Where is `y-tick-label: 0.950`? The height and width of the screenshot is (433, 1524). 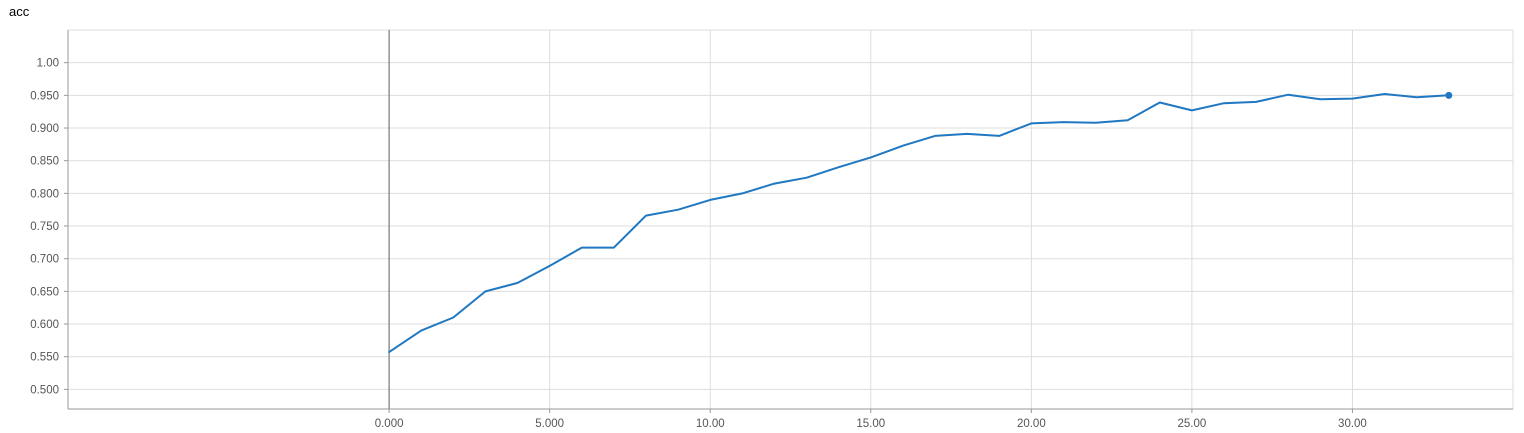
y-tick-label: 0.950 is located at coordinates (44, 96).